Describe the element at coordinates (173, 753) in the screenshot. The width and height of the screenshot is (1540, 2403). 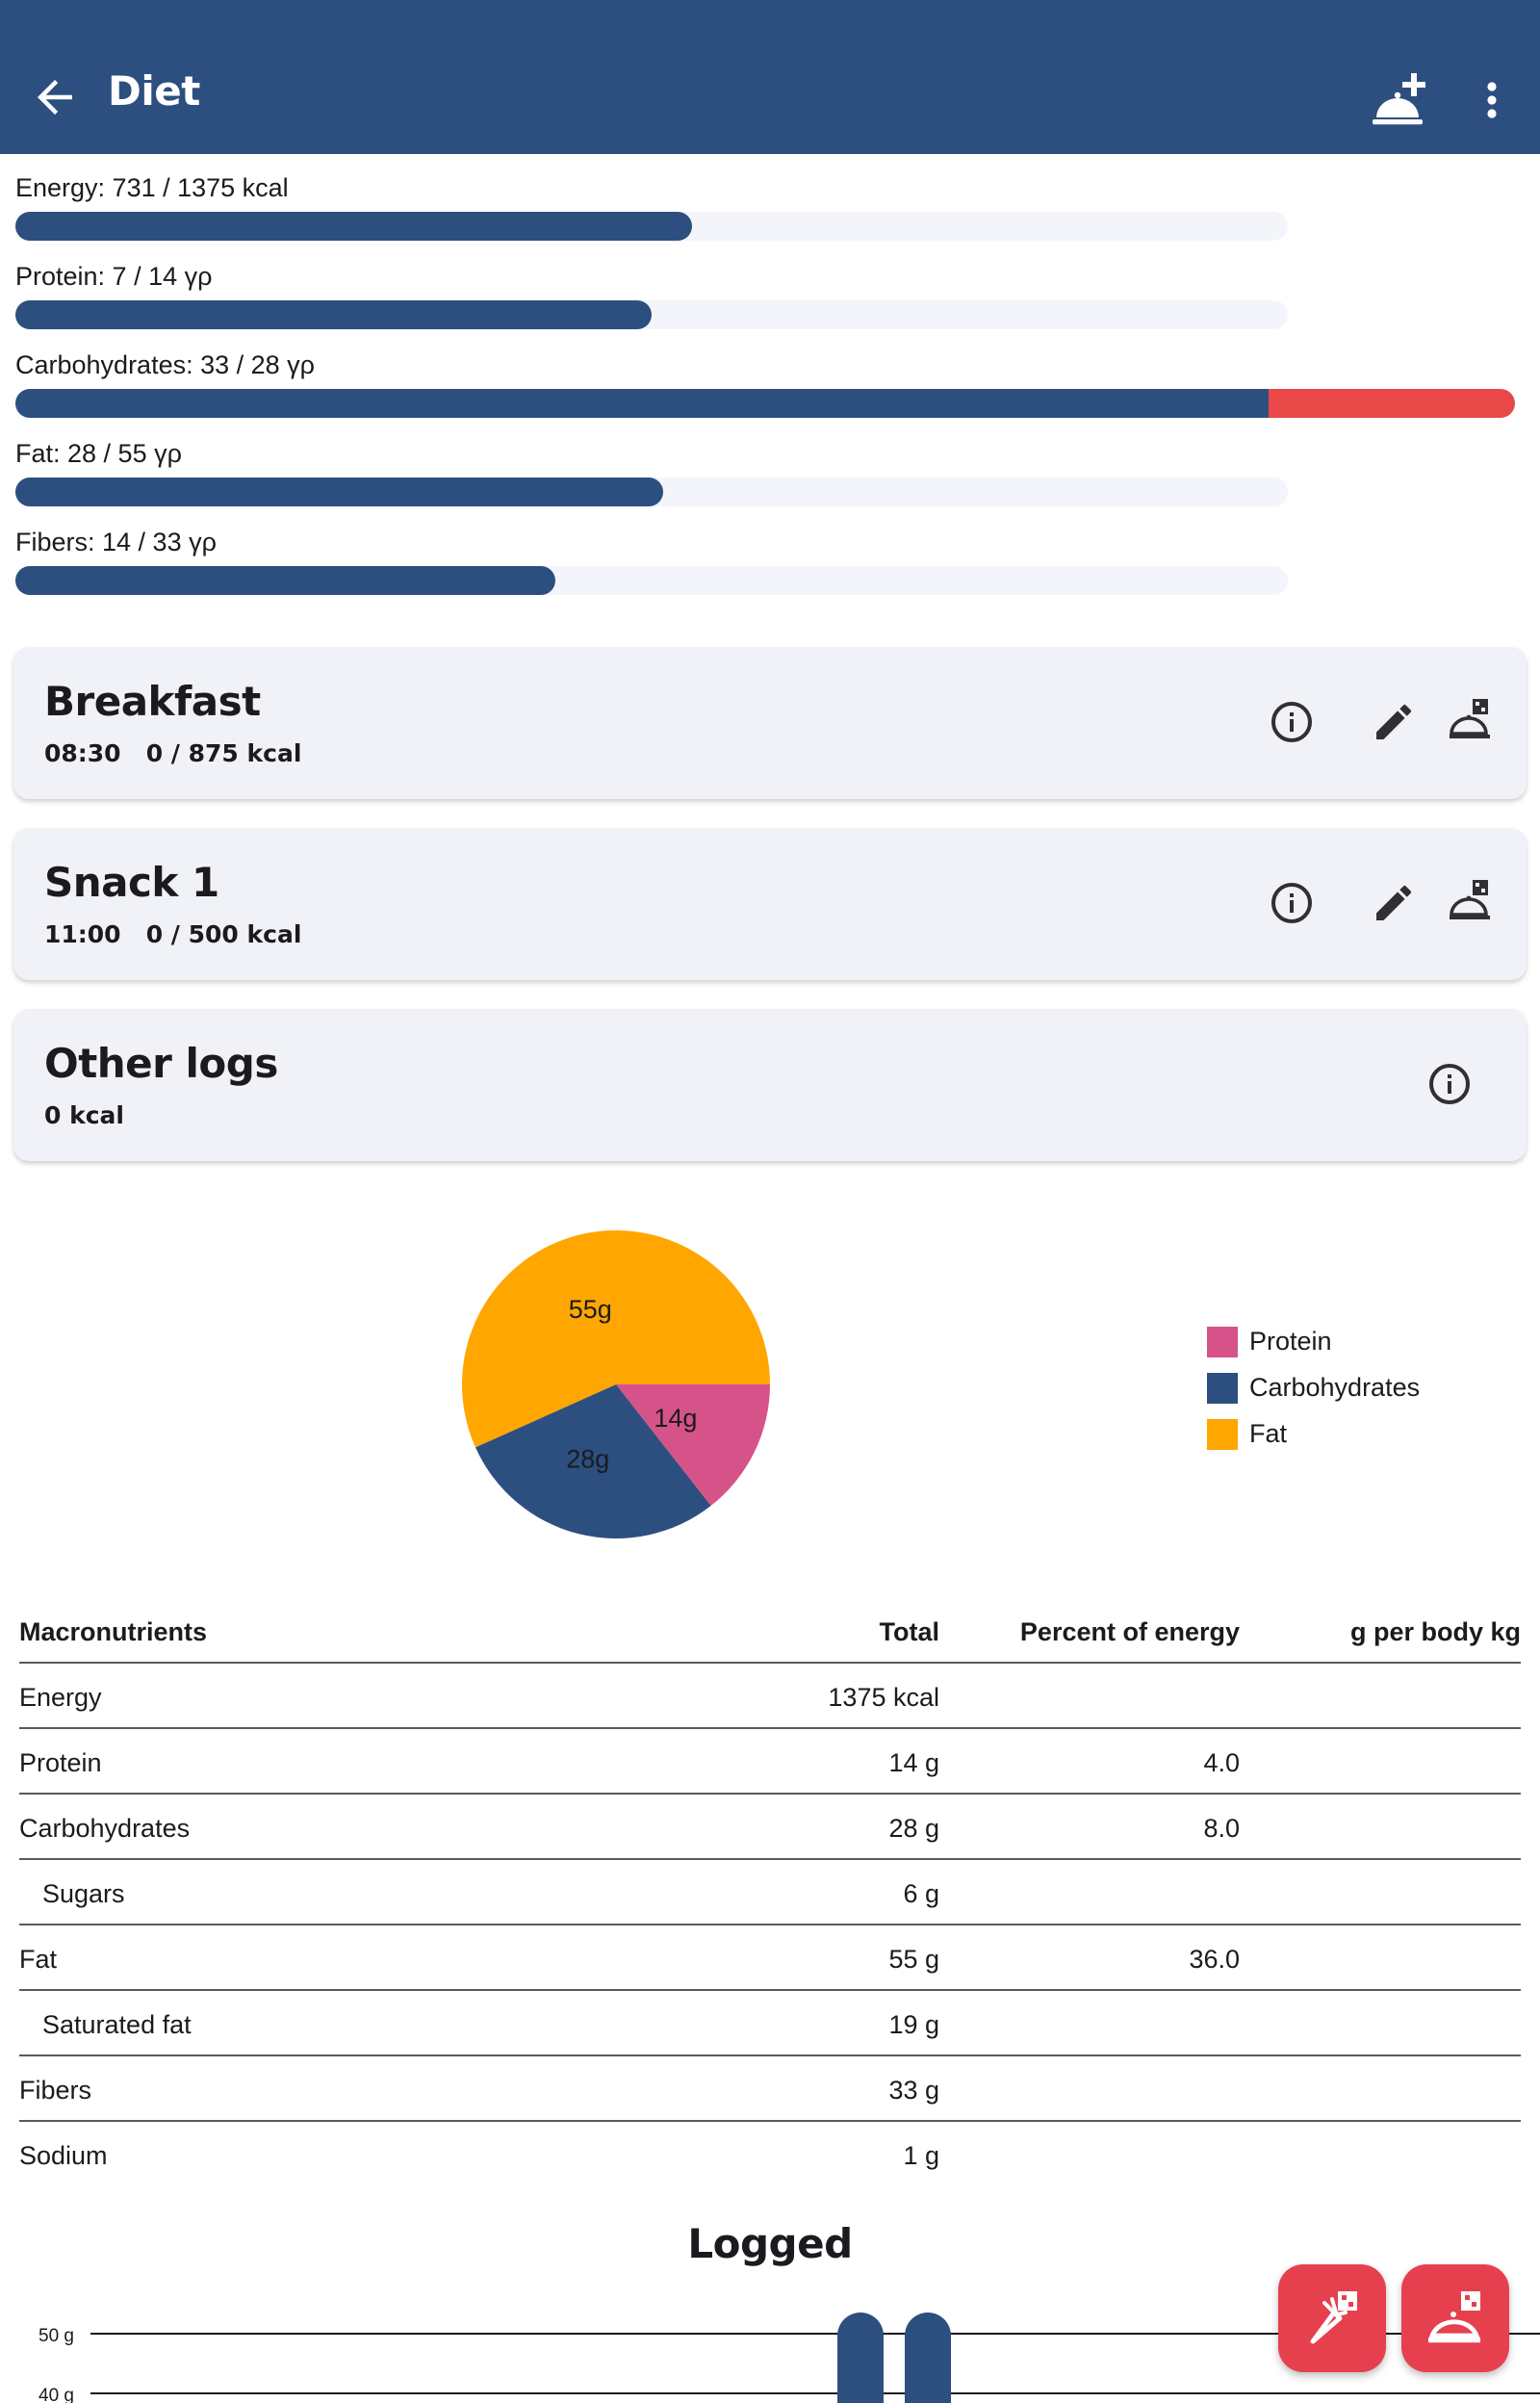
I see `meal-time-energy: 08:30 0 / 875 kcal` at that location.